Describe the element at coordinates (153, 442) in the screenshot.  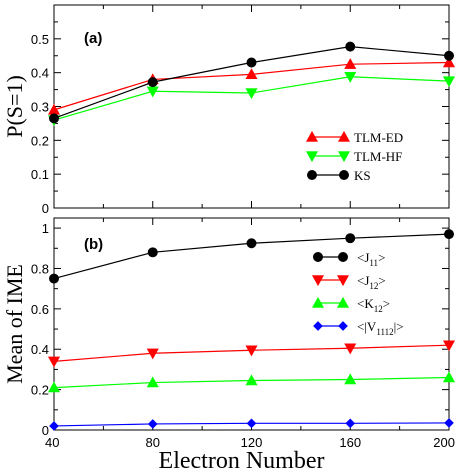
I see `panel-b-xtick-label: 80` at that location.